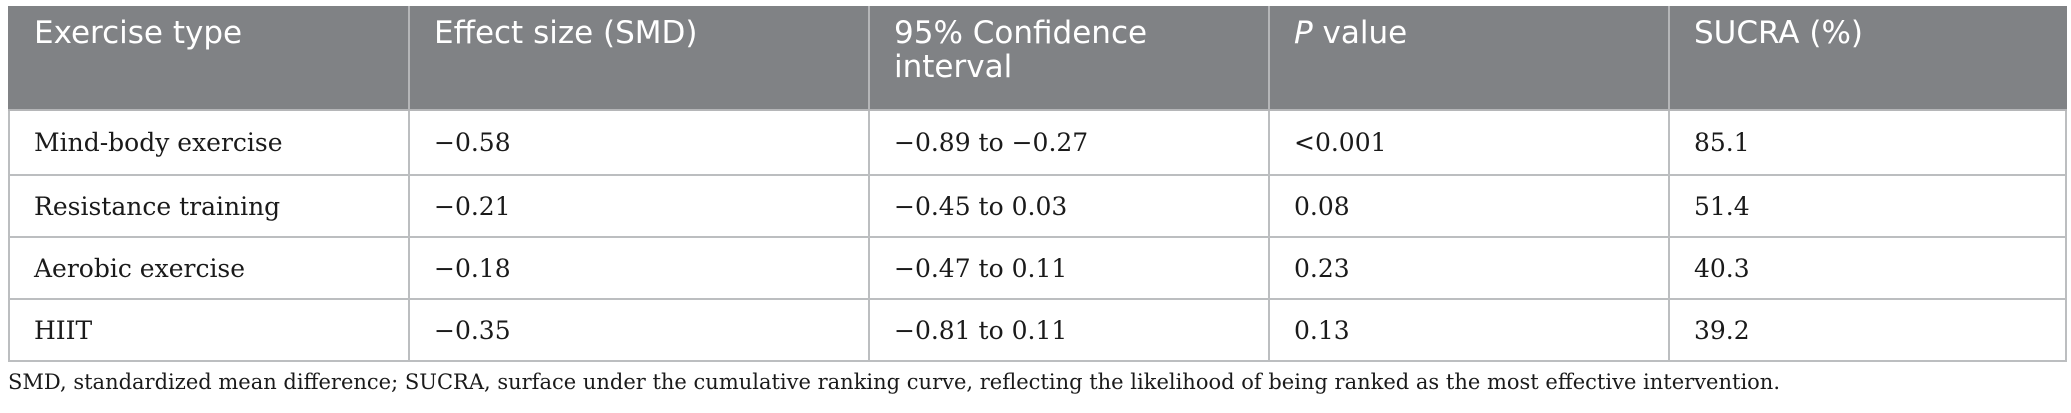  Describe the element at coordinates (209, 330) in the screenshot. I see `cell-exercise: HIIT` at that location.